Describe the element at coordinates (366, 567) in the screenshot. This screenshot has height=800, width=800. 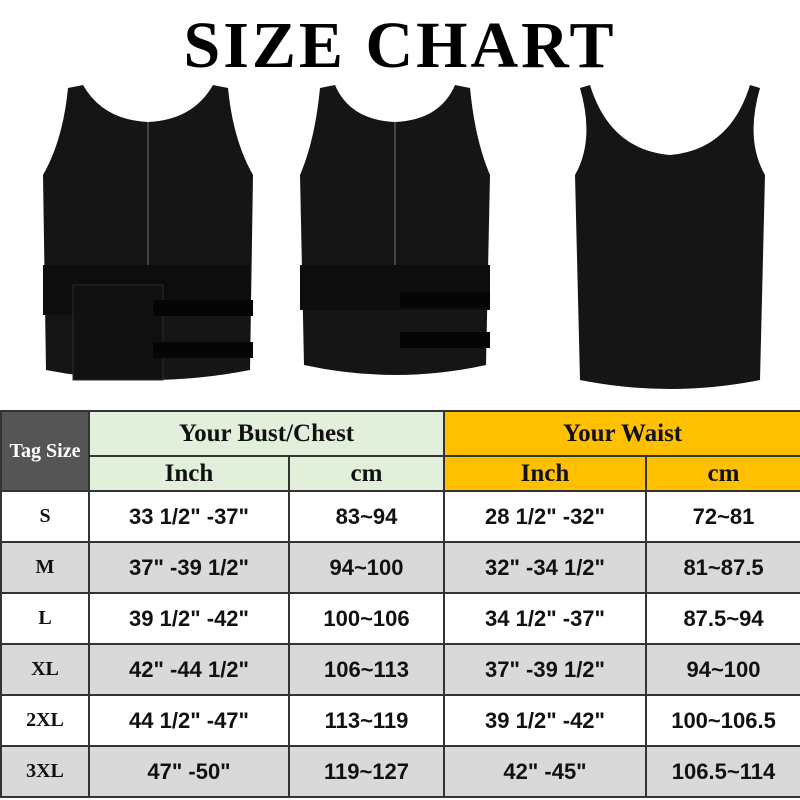
I see `bust-cm-cell: 94~100` at that location.